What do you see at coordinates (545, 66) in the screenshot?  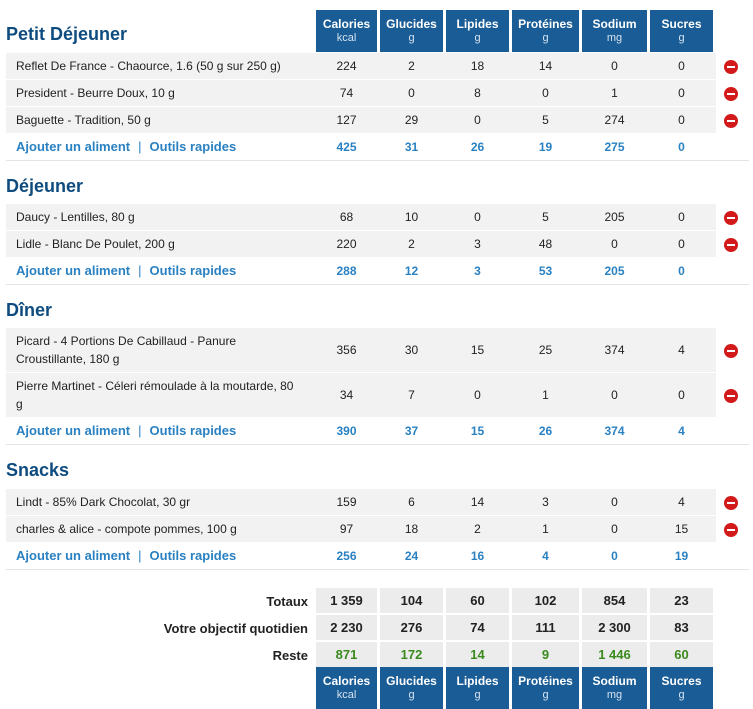 I see `nutrient-value: 14` at bounding box center [545, 66].